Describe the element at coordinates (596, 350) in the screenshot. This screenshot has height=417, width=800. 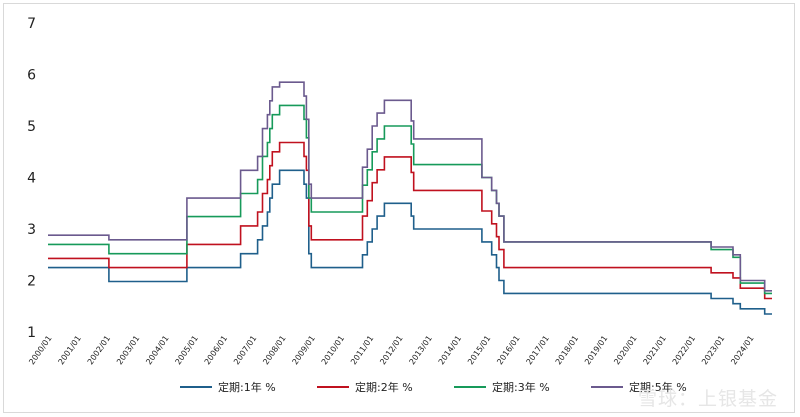
I see `x-tick-label: 2019/01` at that location.